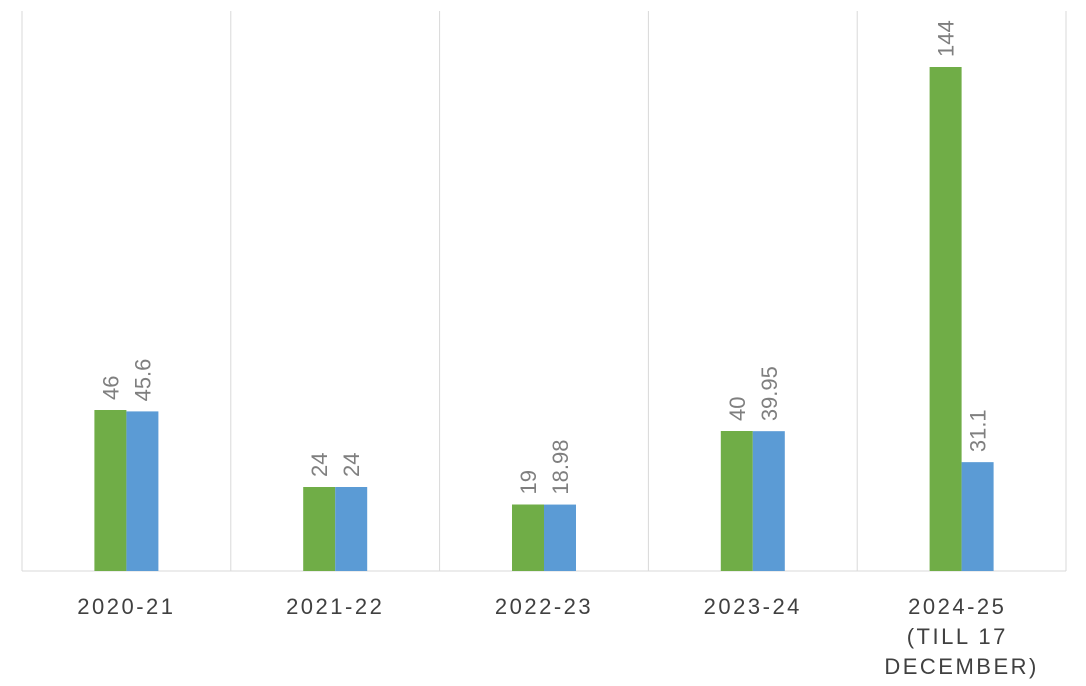 Image resolution: width=1086 pixels, height=686 pixels. I want to click on data-label: 144, so click(946, 38).